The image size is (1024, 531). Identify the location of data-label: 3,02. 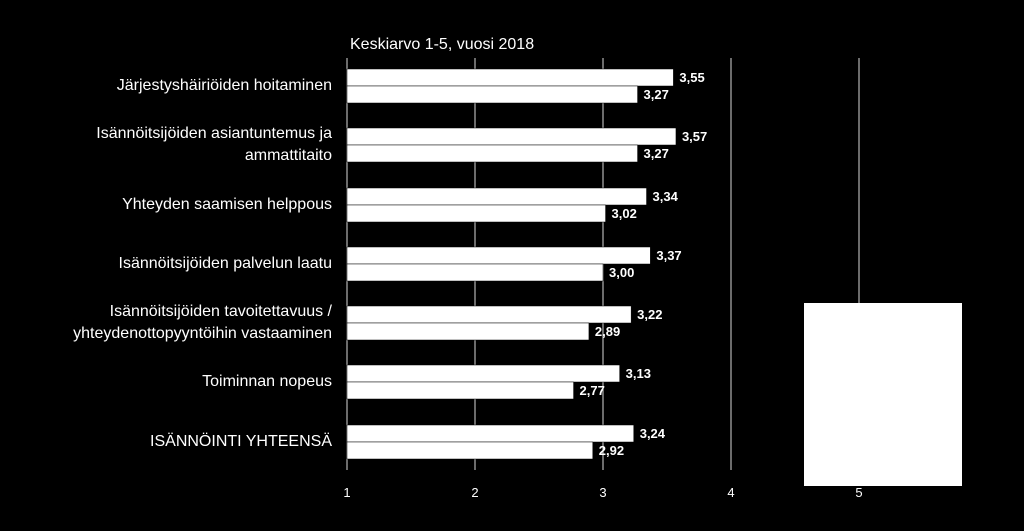
(624, 213).